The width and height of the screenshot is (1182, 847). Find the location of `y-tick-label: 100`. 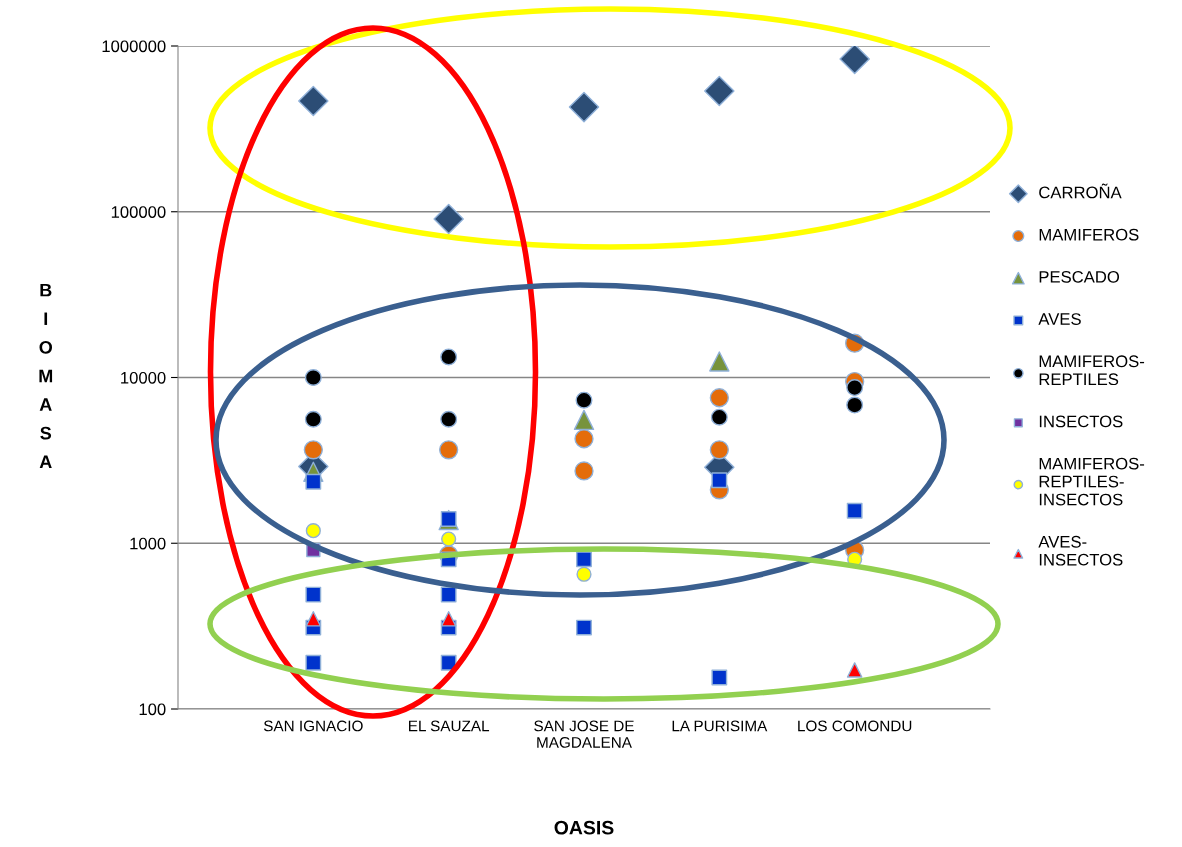

y-tick-label: 100 is located at coordinates (152, 709).